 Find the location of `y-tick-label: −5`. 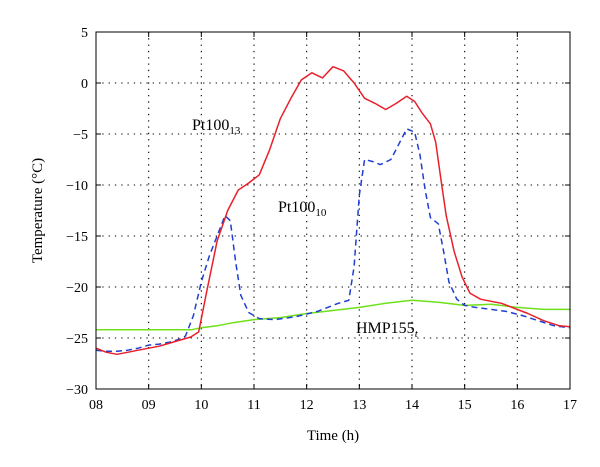

y-tick-label: −5 is located at coordinates (80, 135).